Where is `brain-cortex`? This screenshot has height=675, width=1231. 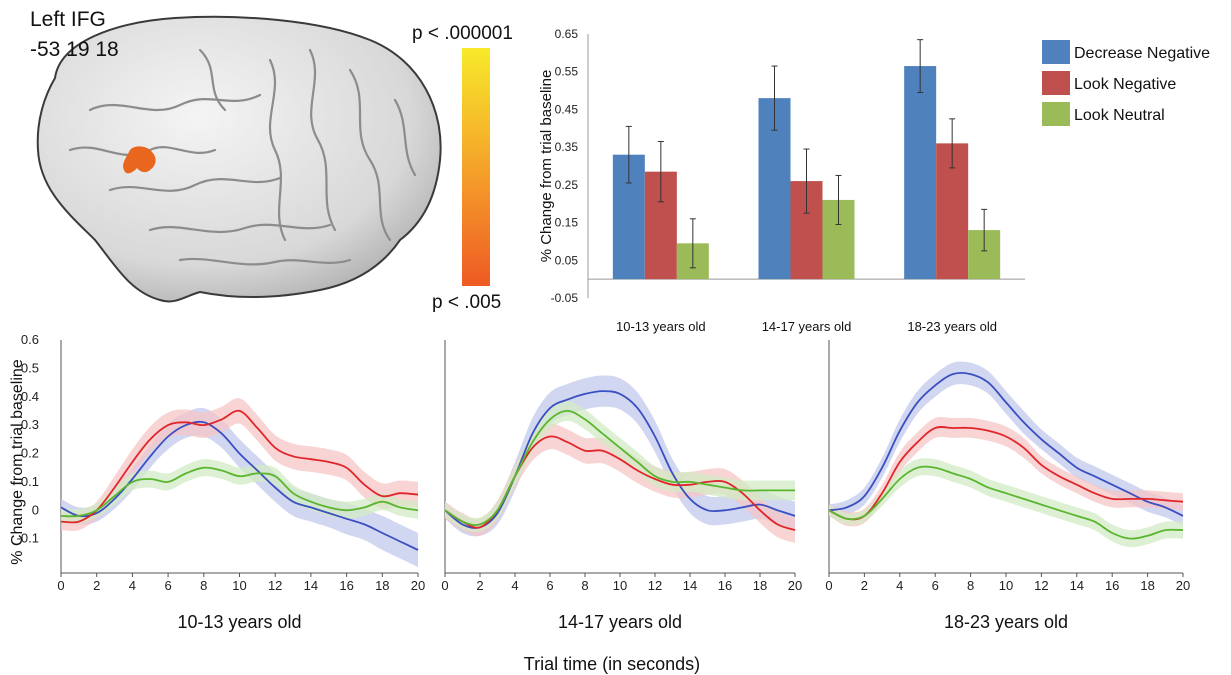 brain-cortex is located at coordinates (239, 159).